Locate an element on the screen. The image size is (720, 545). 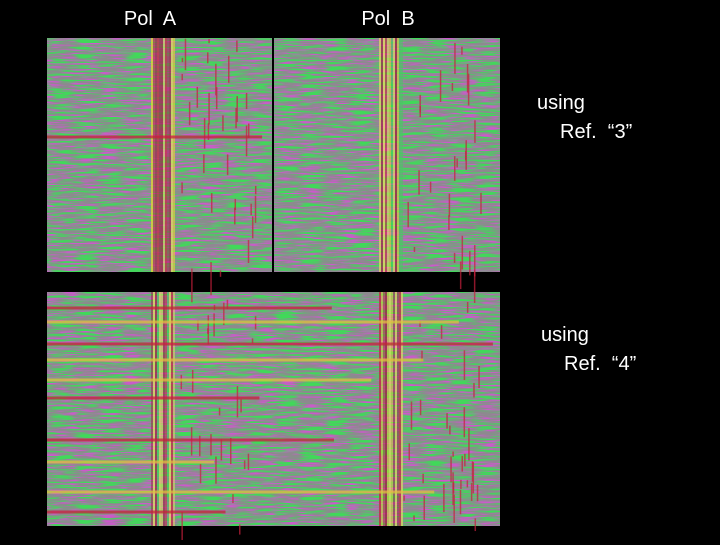
caption-line: Ref. “4” is located at coordinates (600, 364).